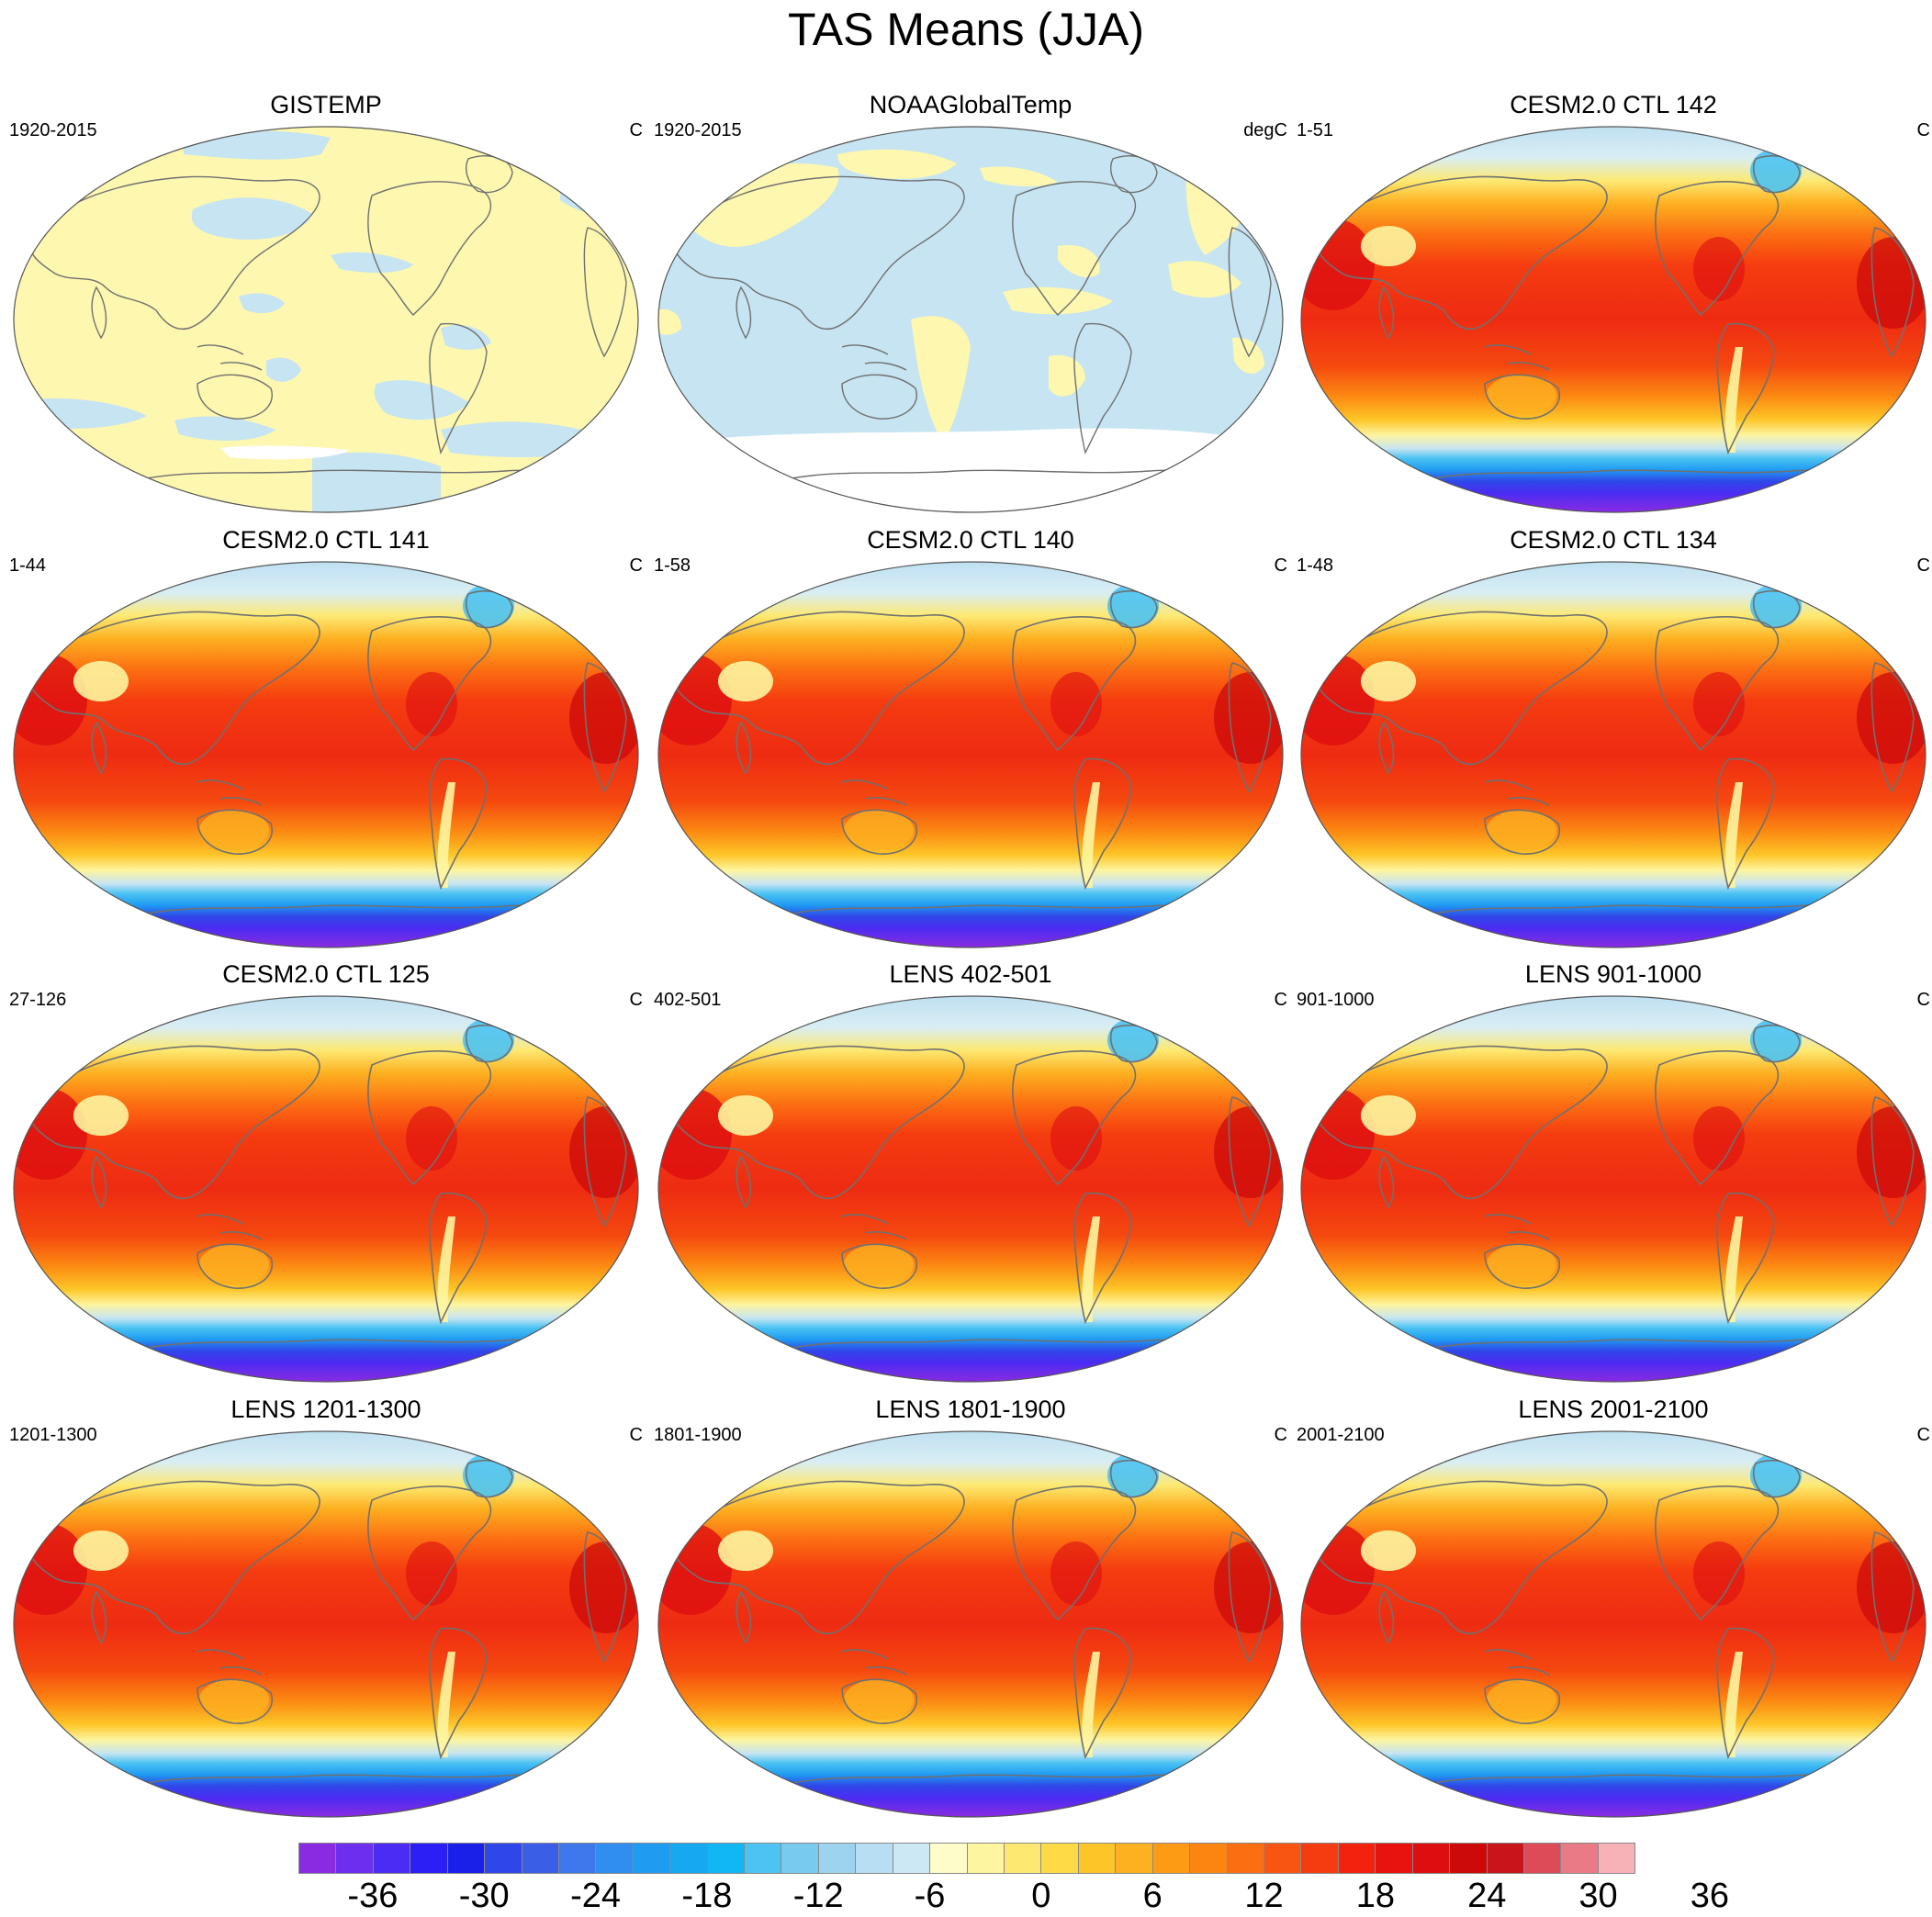 This screenshot has height=1917, width=1932. What do you see at coordinates (707, 1896) in the screenshot?
I see `colorbar-tick-label: -18` at bounding box center [707, 1896].